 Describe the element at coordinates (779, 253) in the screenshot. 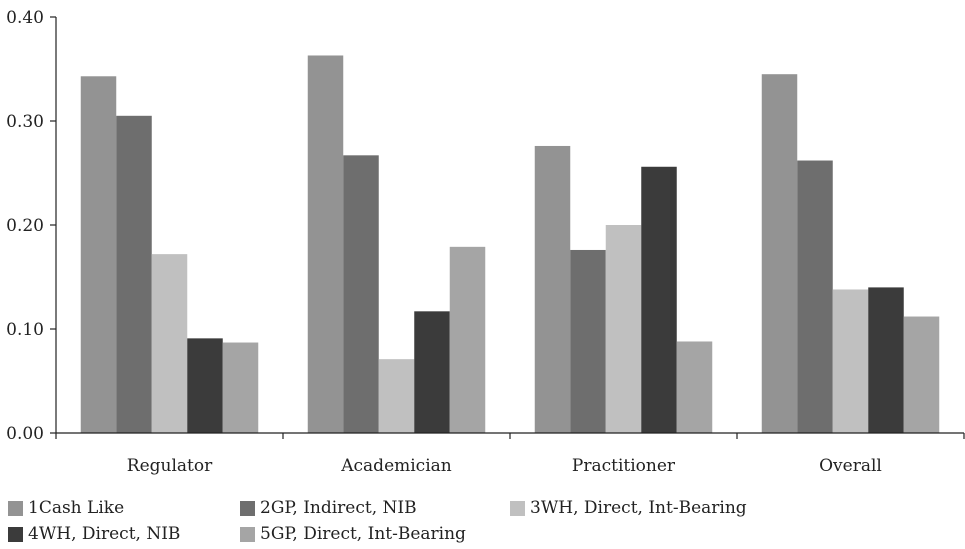

I see `bar-1-overall` at that location.